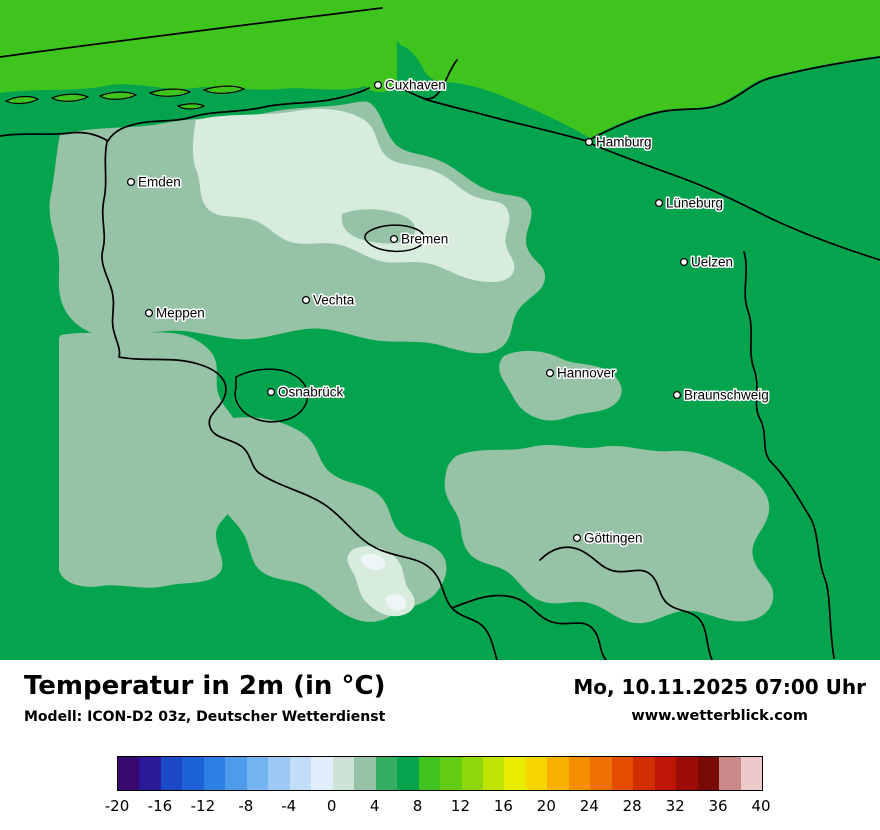 The image size is (880, 830). What do you see at coordinates (675, 806) in the screenshot?
I see `legend-tick: 32` at bounding box center [675, 806].